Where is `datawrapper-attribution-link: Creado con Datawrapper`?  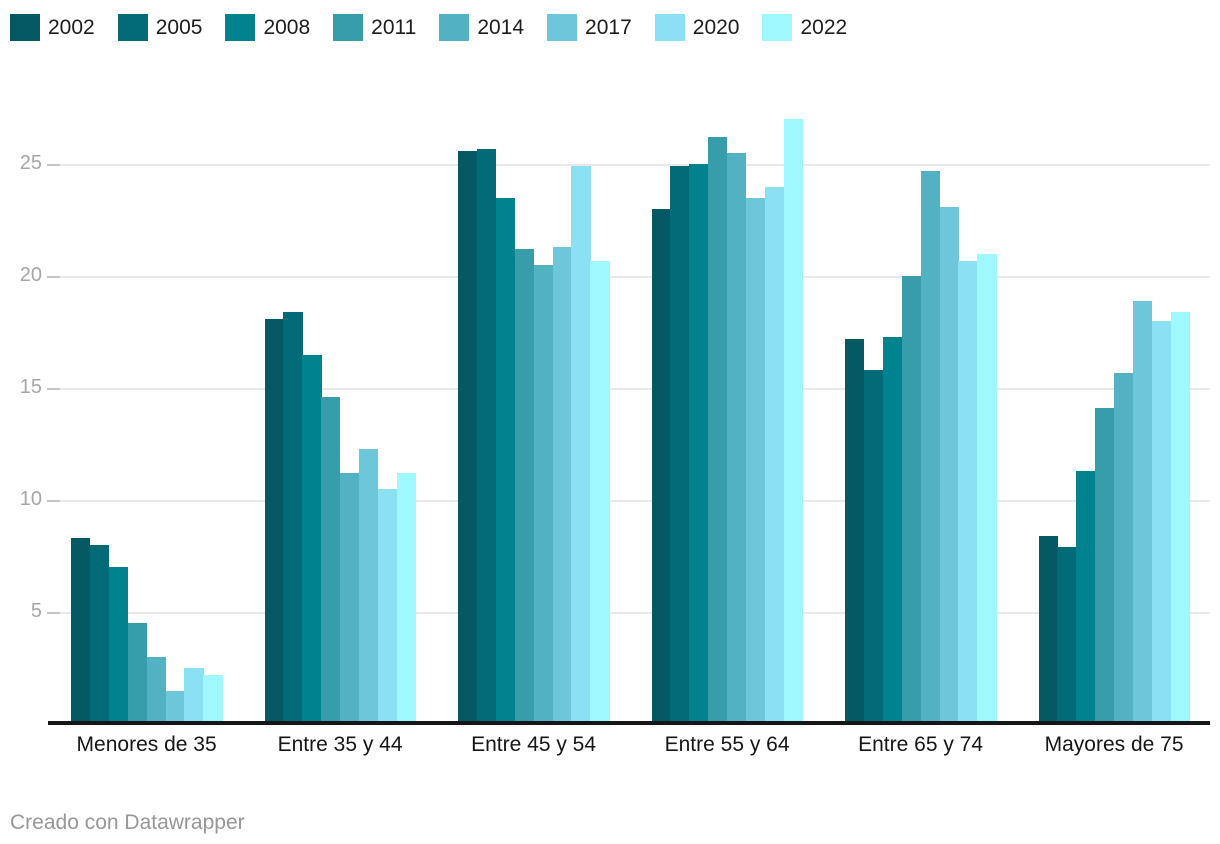 datawrapper-attribution-link: Creado con Datawrapper is located at coordinates (127, 822).